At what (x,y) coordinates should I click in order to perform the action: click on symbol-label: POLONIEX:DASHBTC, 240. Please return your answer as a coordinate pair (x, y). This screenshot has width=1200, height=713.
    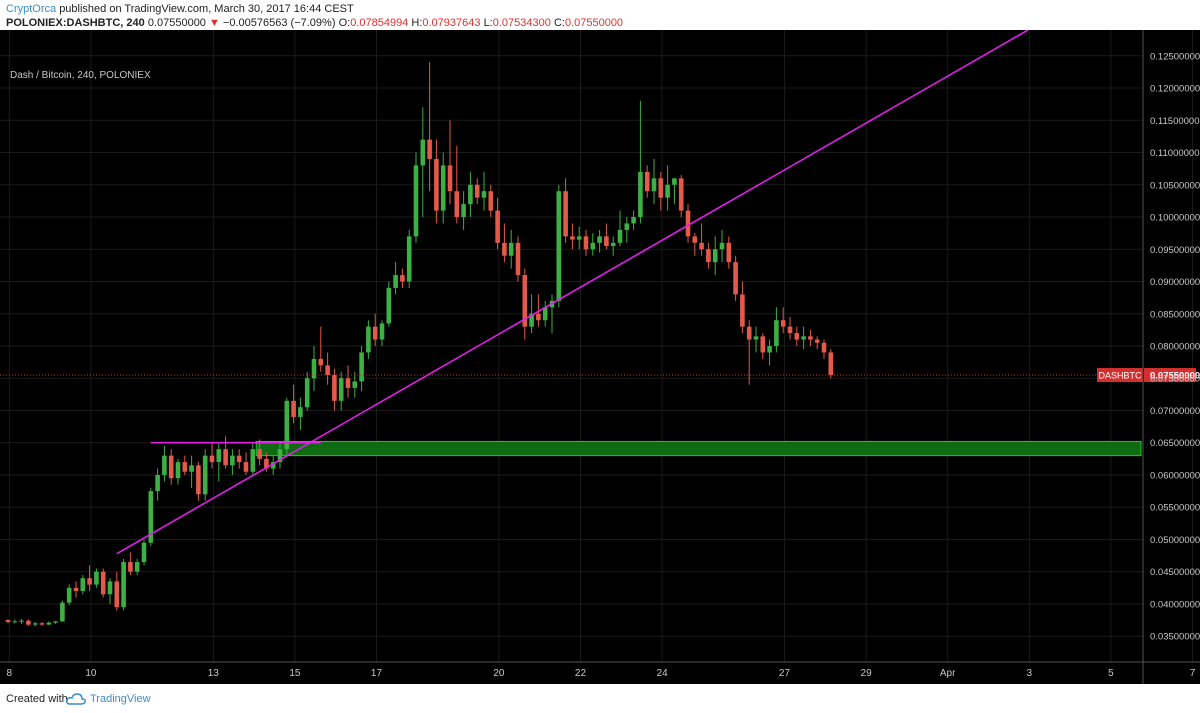
    Looking at the image, I should click on (75, 23).